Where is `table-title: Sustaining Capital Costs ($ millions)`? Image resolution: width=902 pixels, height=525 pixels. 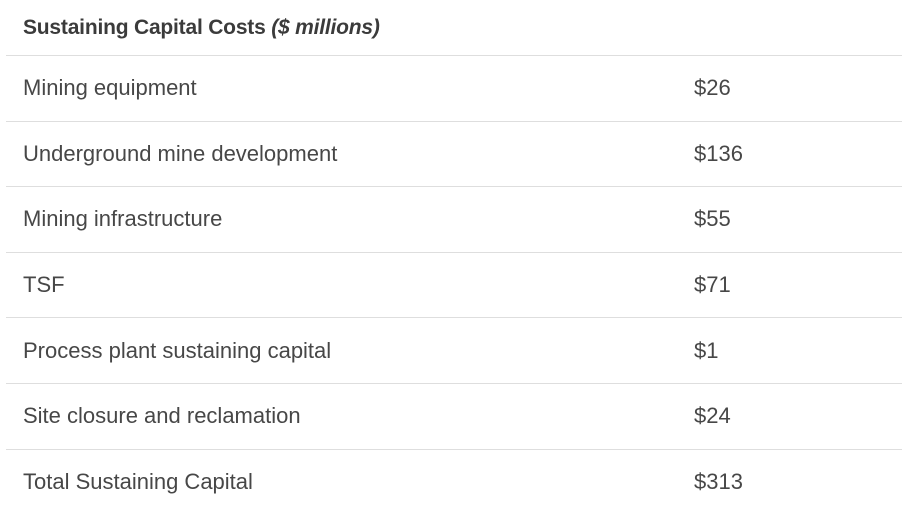
table-title: Sustaining Capital Costs ($ millions) is located at coordinates (201, 28).